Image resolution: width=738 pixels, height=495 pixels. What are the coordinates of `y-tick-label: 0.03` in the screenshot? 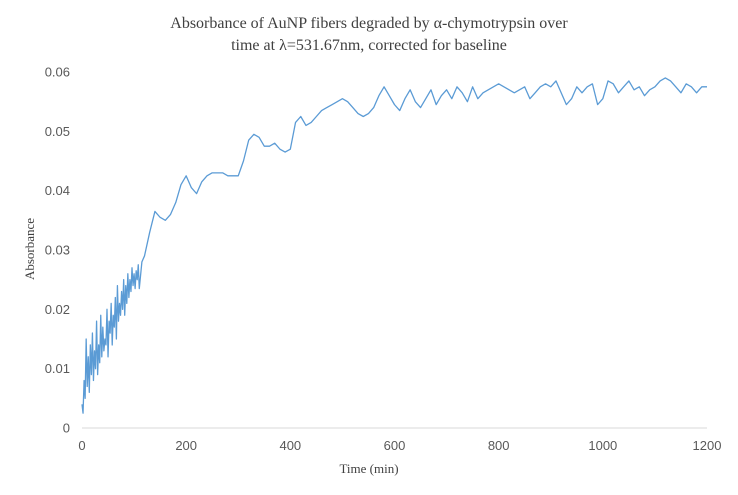 It's located at (57, 250).